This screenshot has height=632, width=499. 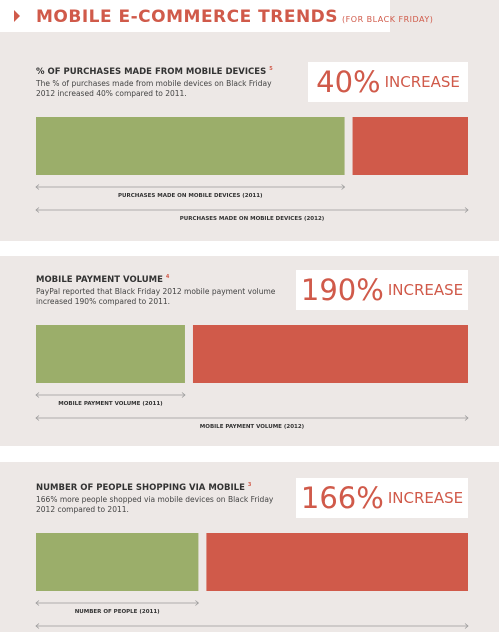 I want to click on increase-value: 166%, so click(x=342, y=498).